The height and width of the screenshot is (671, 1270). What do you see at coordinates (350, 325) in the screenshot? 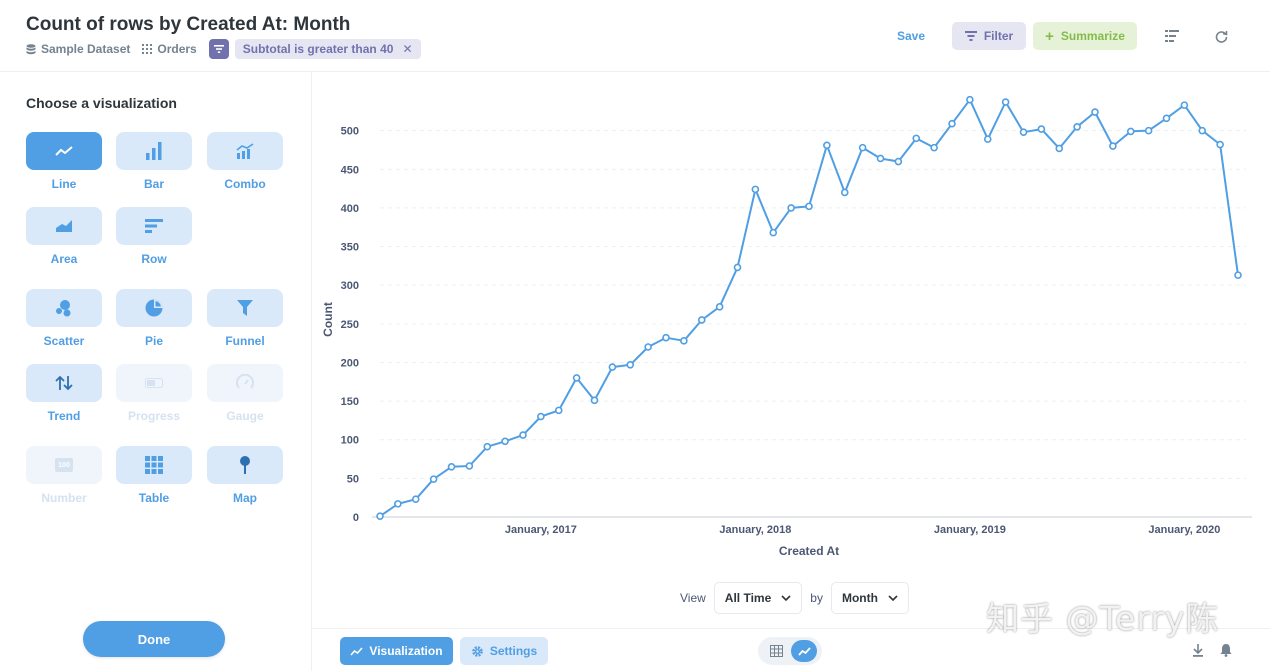
I see `y-tick-label: 250` at bounding box center [350, 325].